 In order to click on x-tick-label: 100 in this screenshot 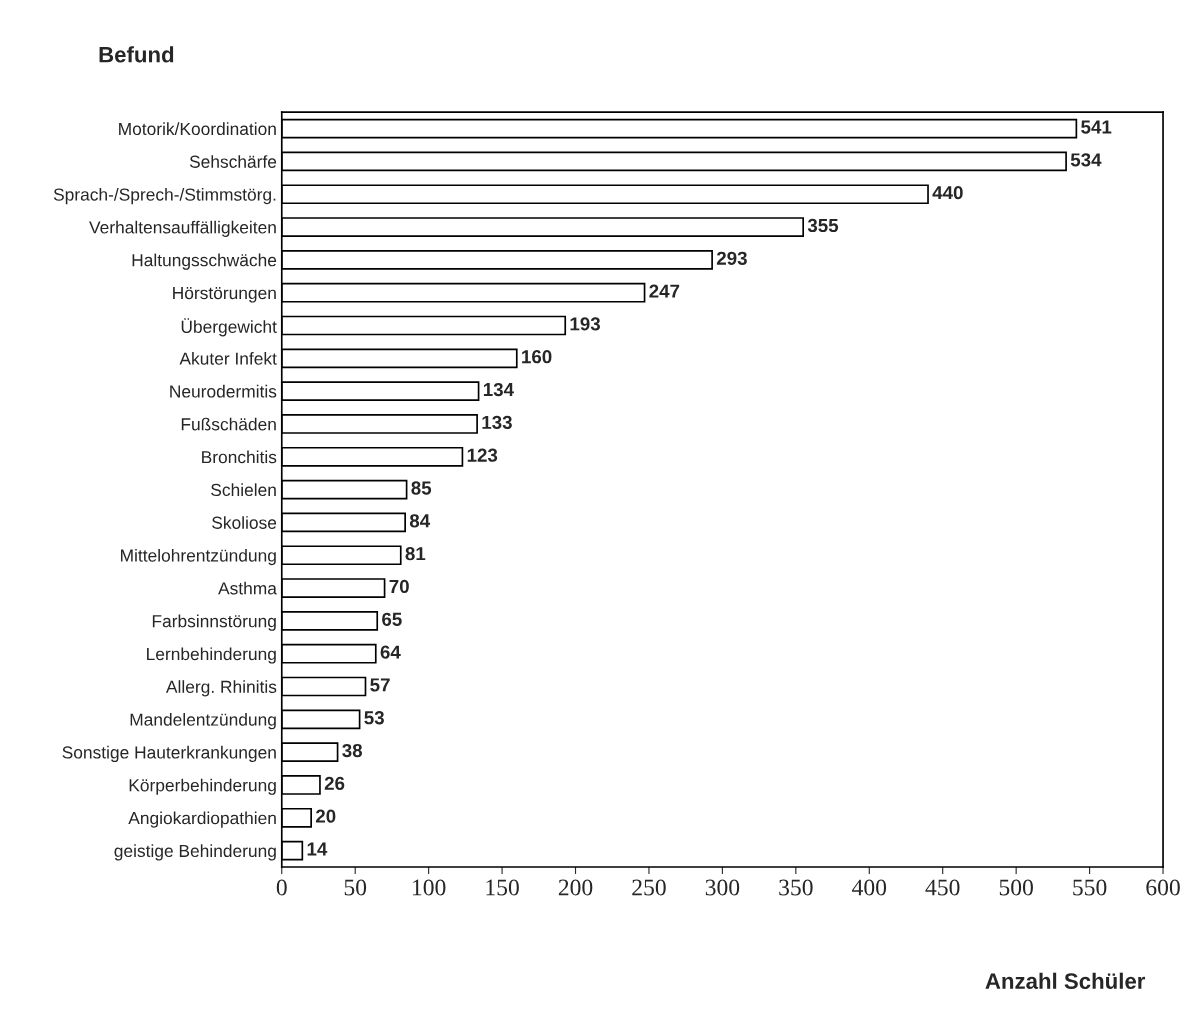, I will do `click(429, 887)`.